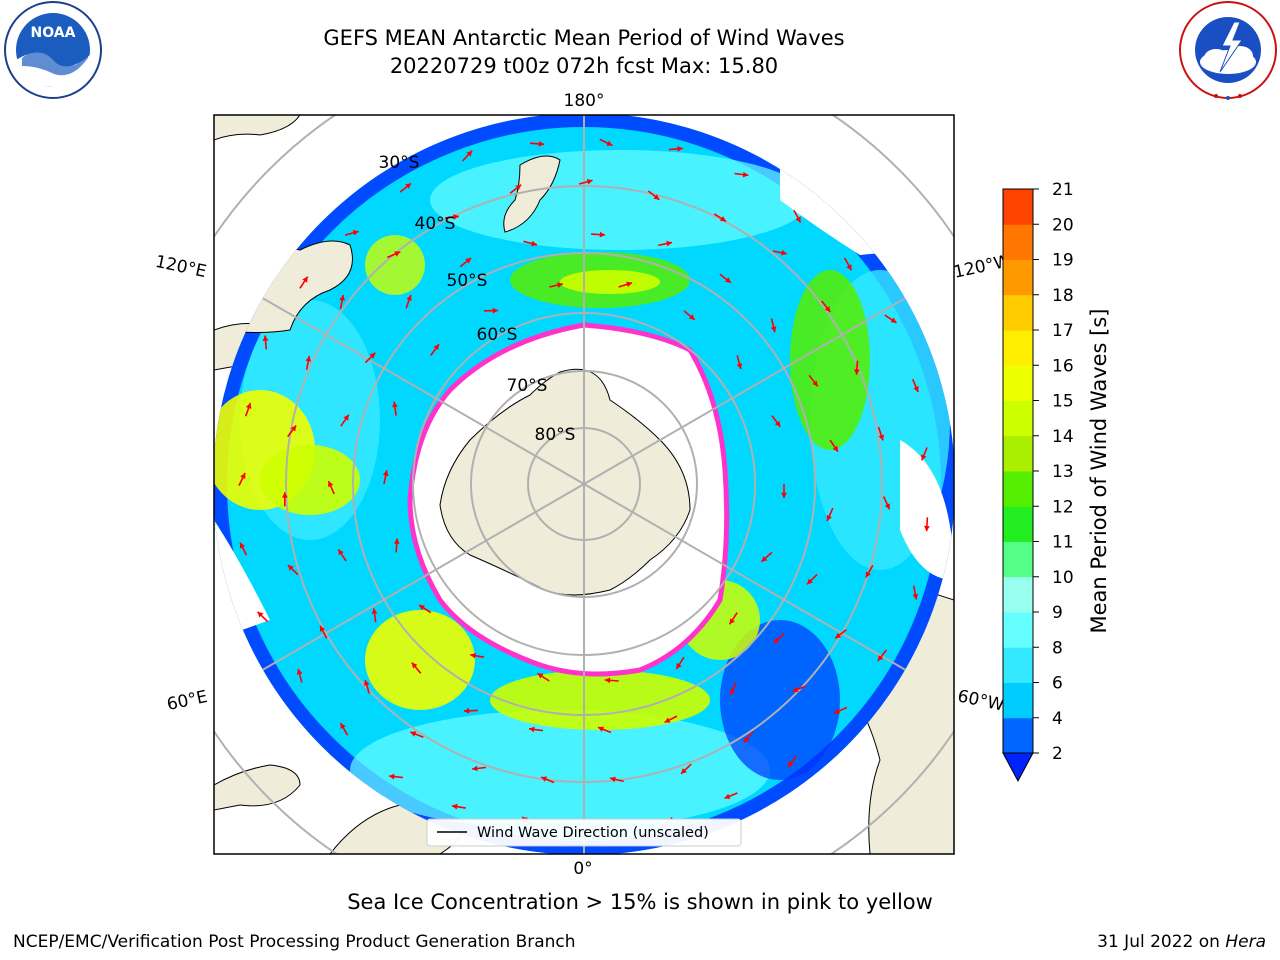 Image resolution: width=1280 pixels, height=960 pixels. Describe the element at coordinates (467, 281) in the screenshot. I see `lat-label-50s: 50°S` at that location.